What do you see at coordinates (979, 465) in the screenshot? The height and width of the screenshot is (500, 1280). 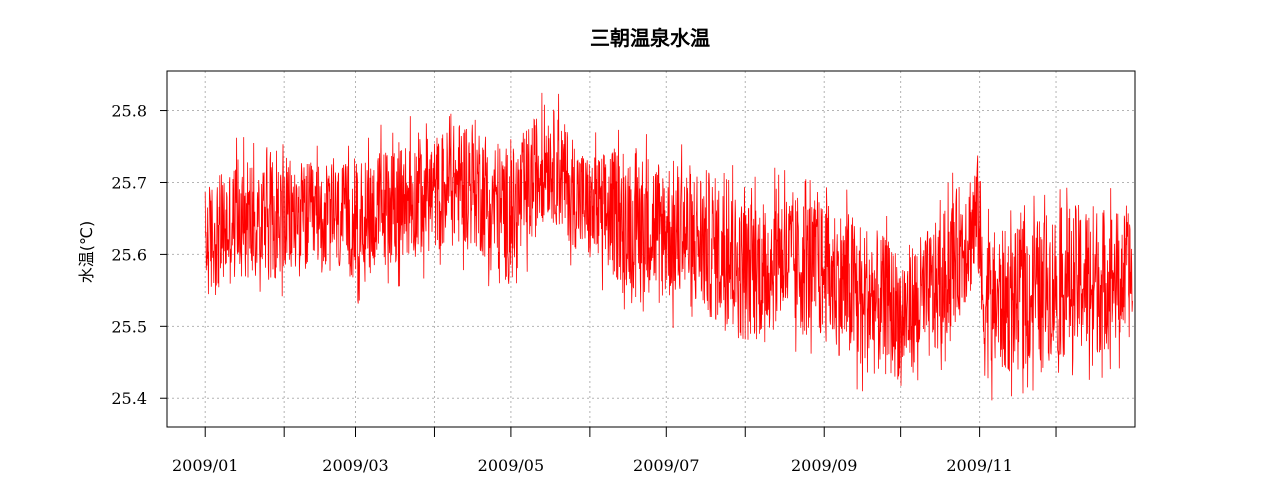 I see `x-tick-label: 2009/11` at bounding box center [979, 465].